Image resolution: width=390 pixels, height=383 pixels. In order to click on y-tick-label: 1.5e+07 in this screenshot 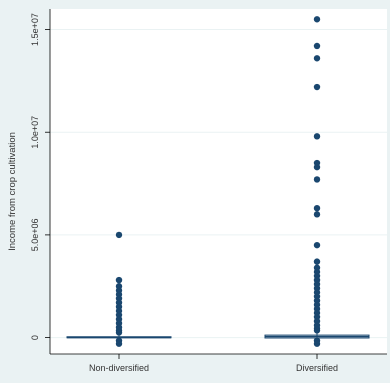, I will do `click(35, 29)`.